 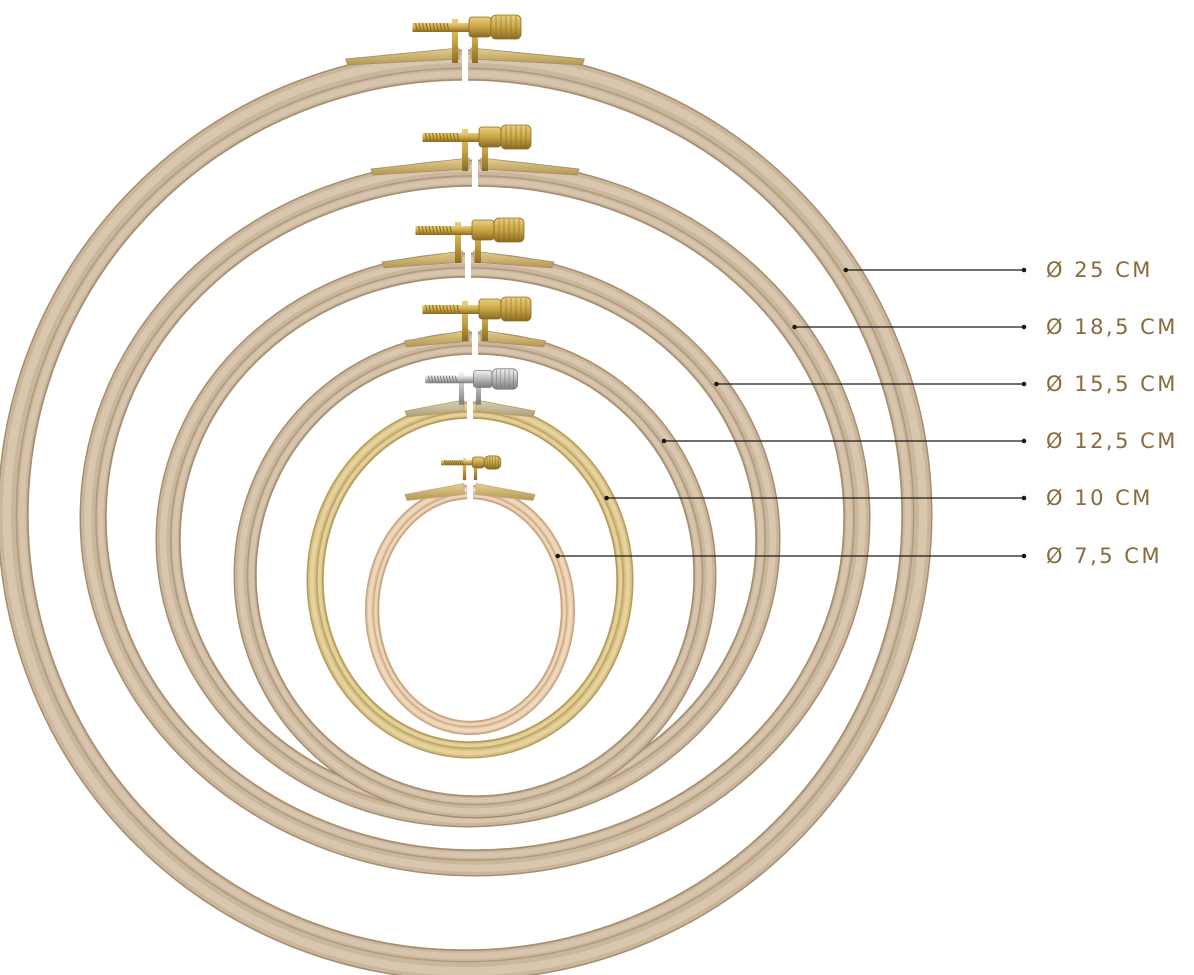 I want to click on steel-screw, so click(x=472, y=386).